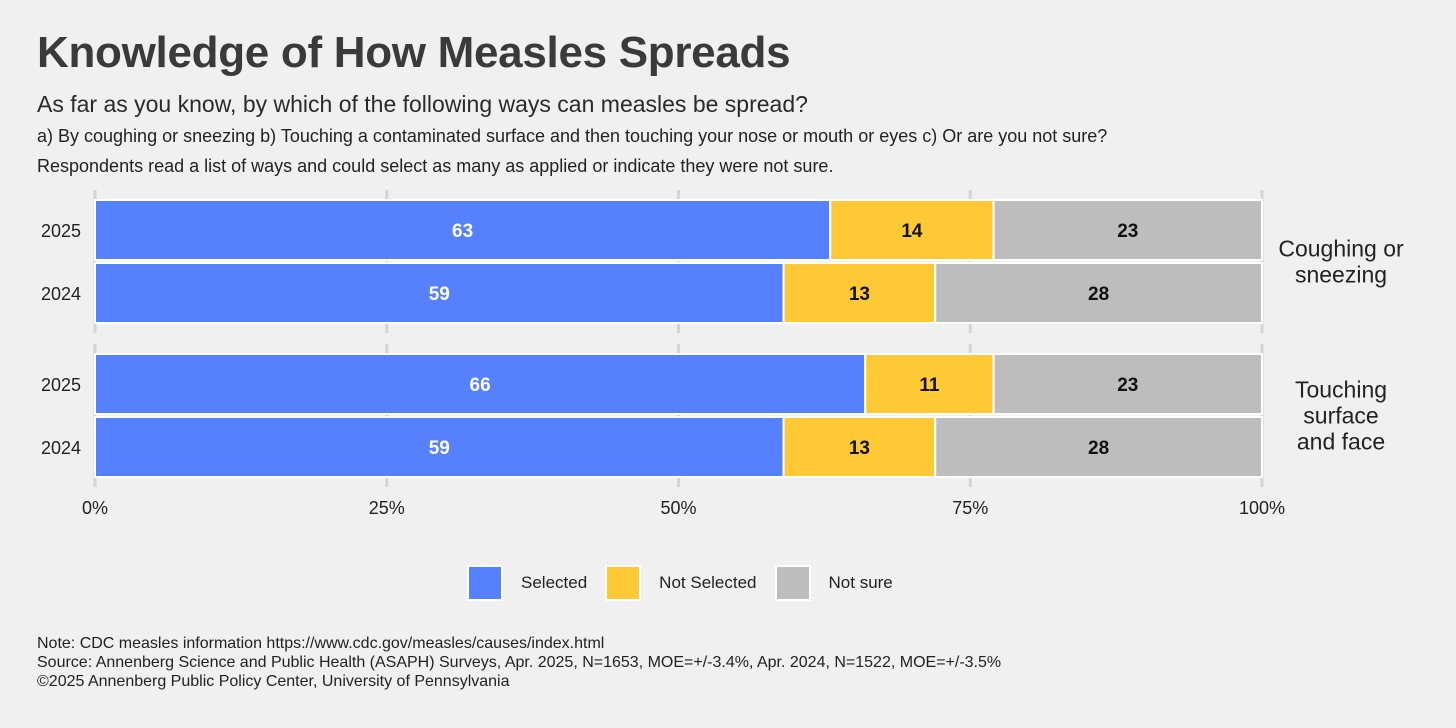 The height and width of the screenshot is (728, 1456). Describe the element at coordinates (708, 582) in the screenshot. I see `legend-label-not-selected: Not Selected` at that location.